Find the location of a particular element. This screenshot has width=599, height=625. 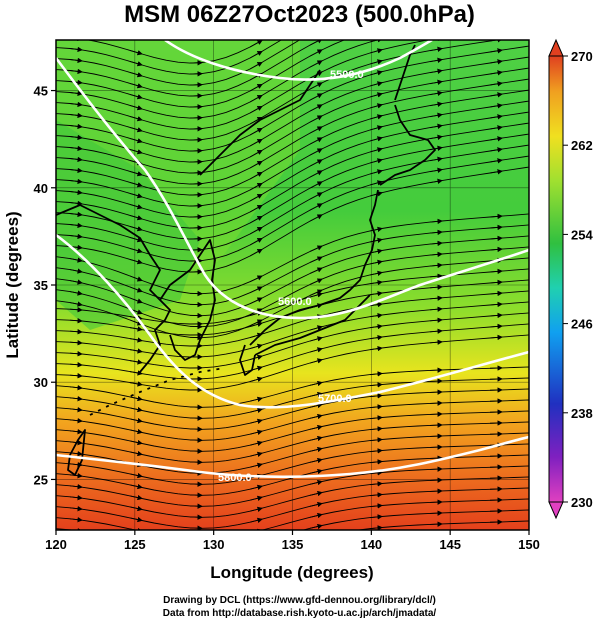

contour-label-5500: 5500.0 is located at coordinates (347, 75).